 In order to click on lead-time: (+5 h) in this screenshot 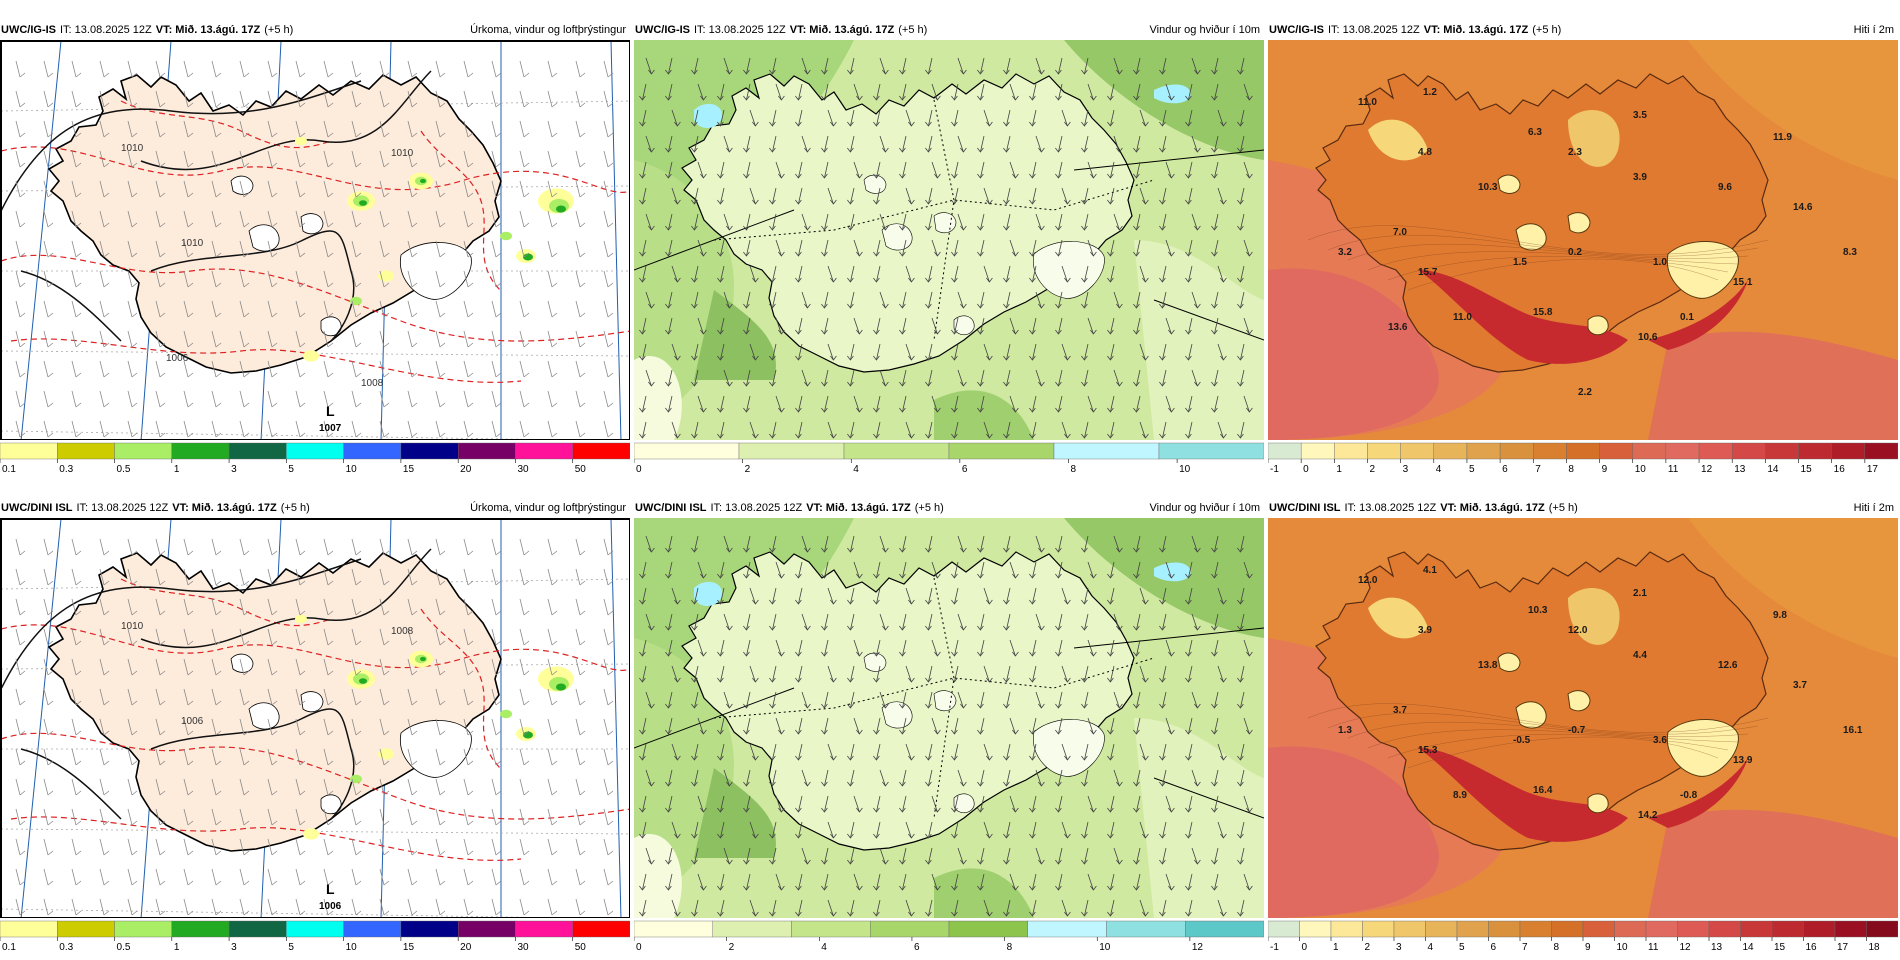, I will do `click(295, 508)`.